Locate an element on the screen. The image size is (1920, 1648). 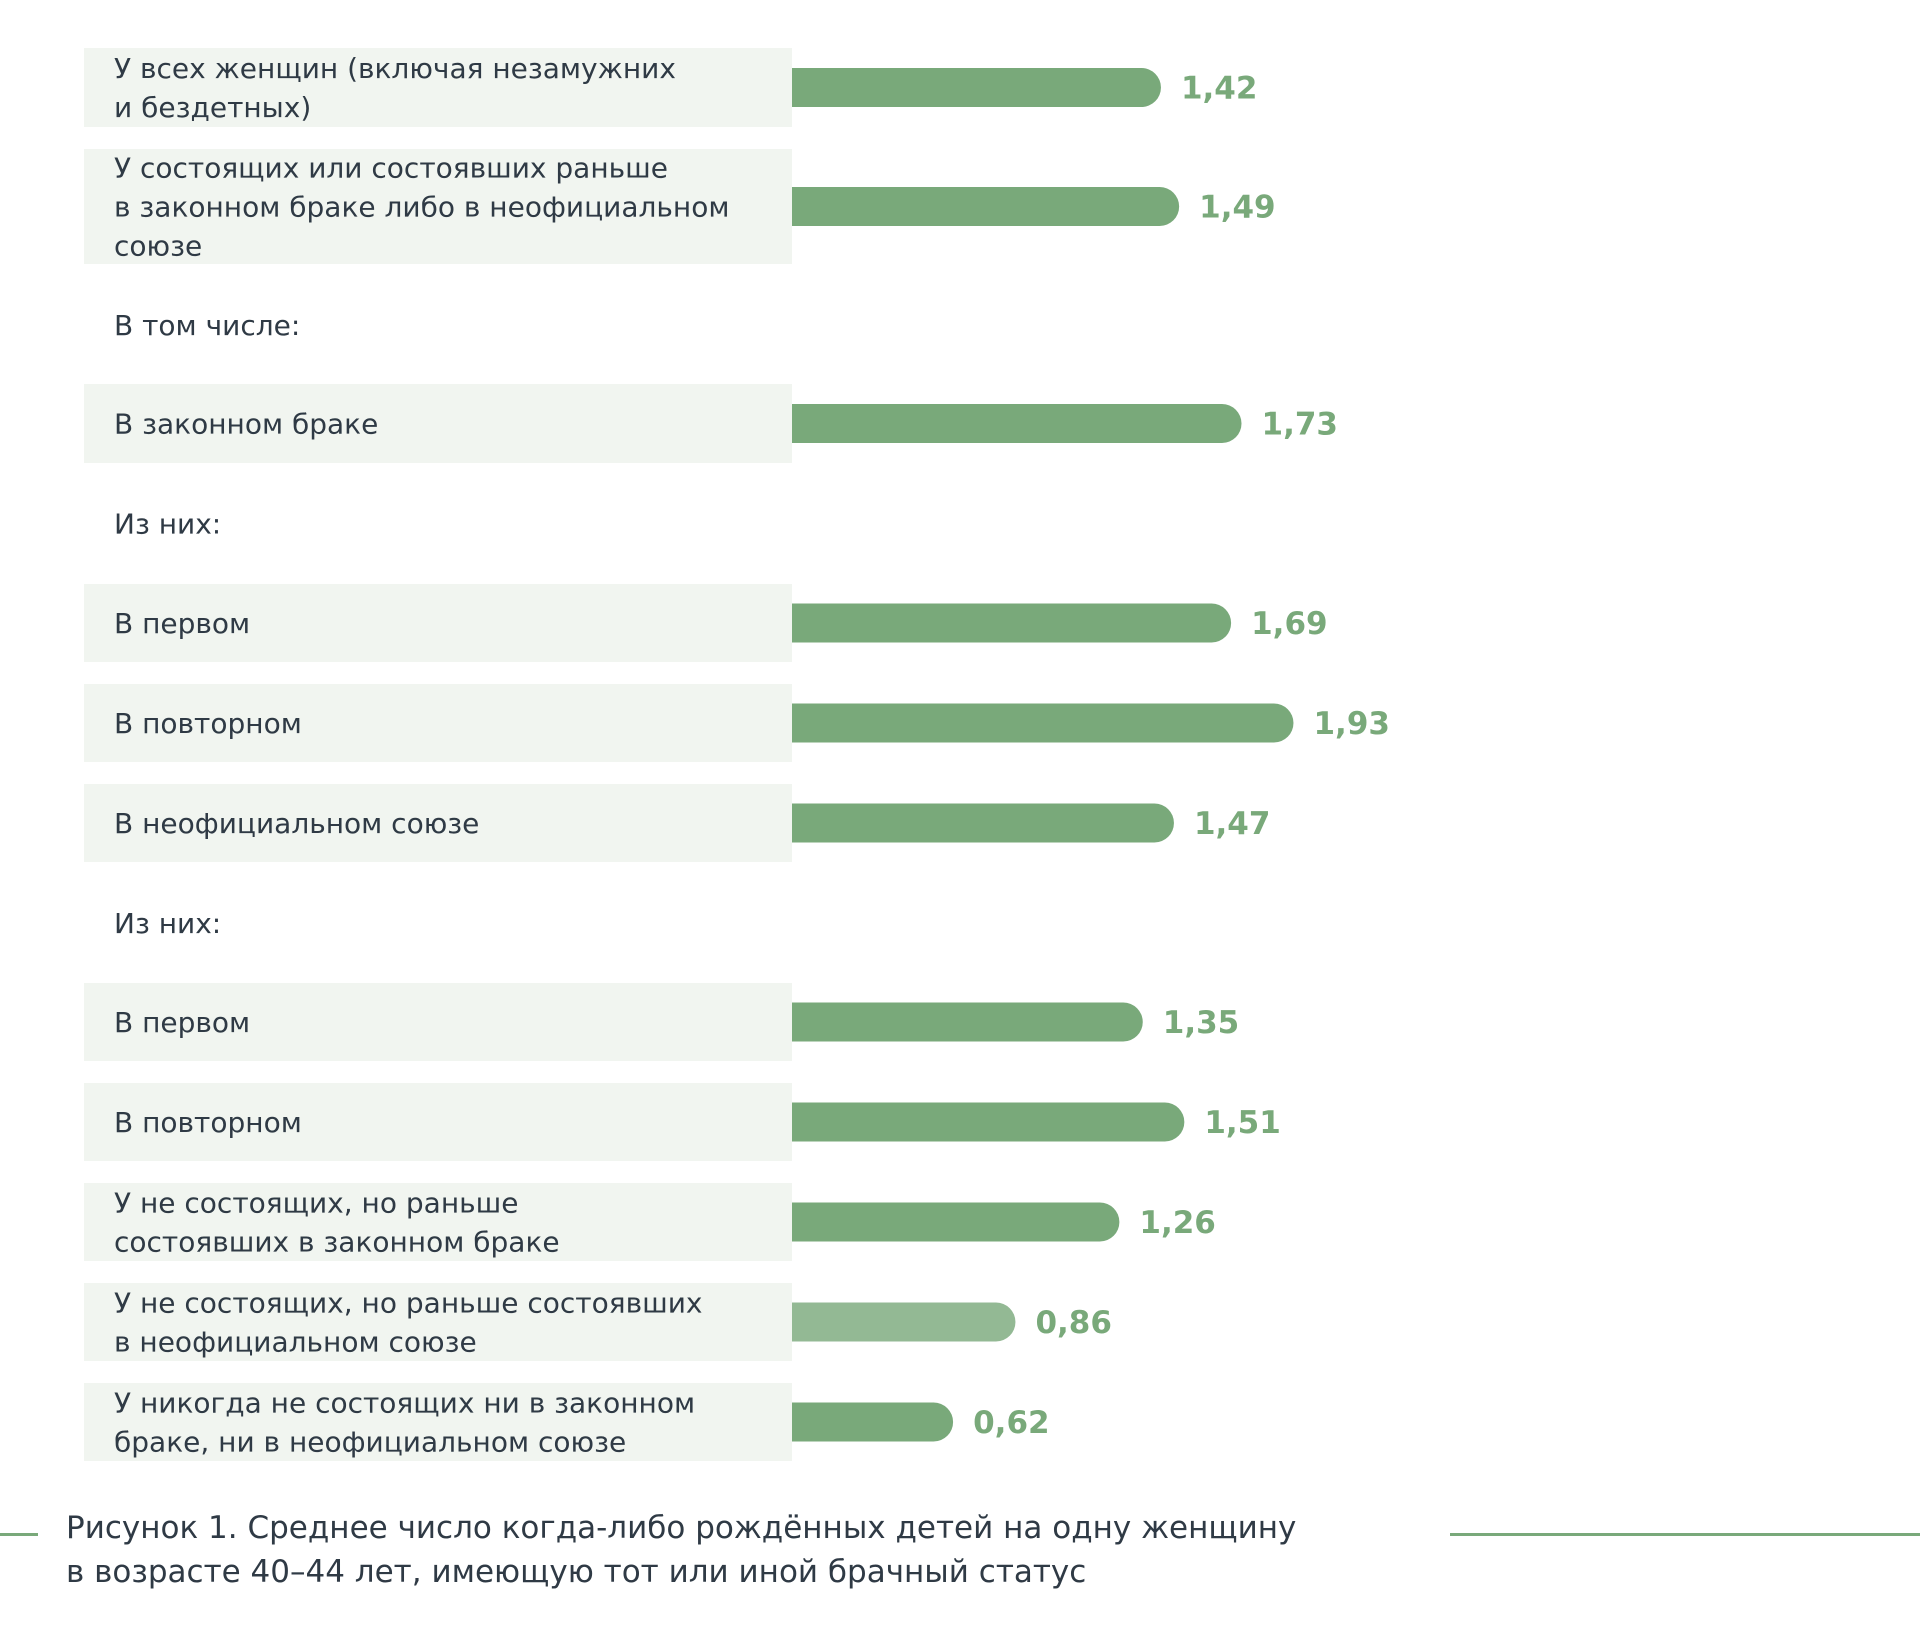
category-label: У не состоящих, но раньше is located at coordinates (316, 1203).